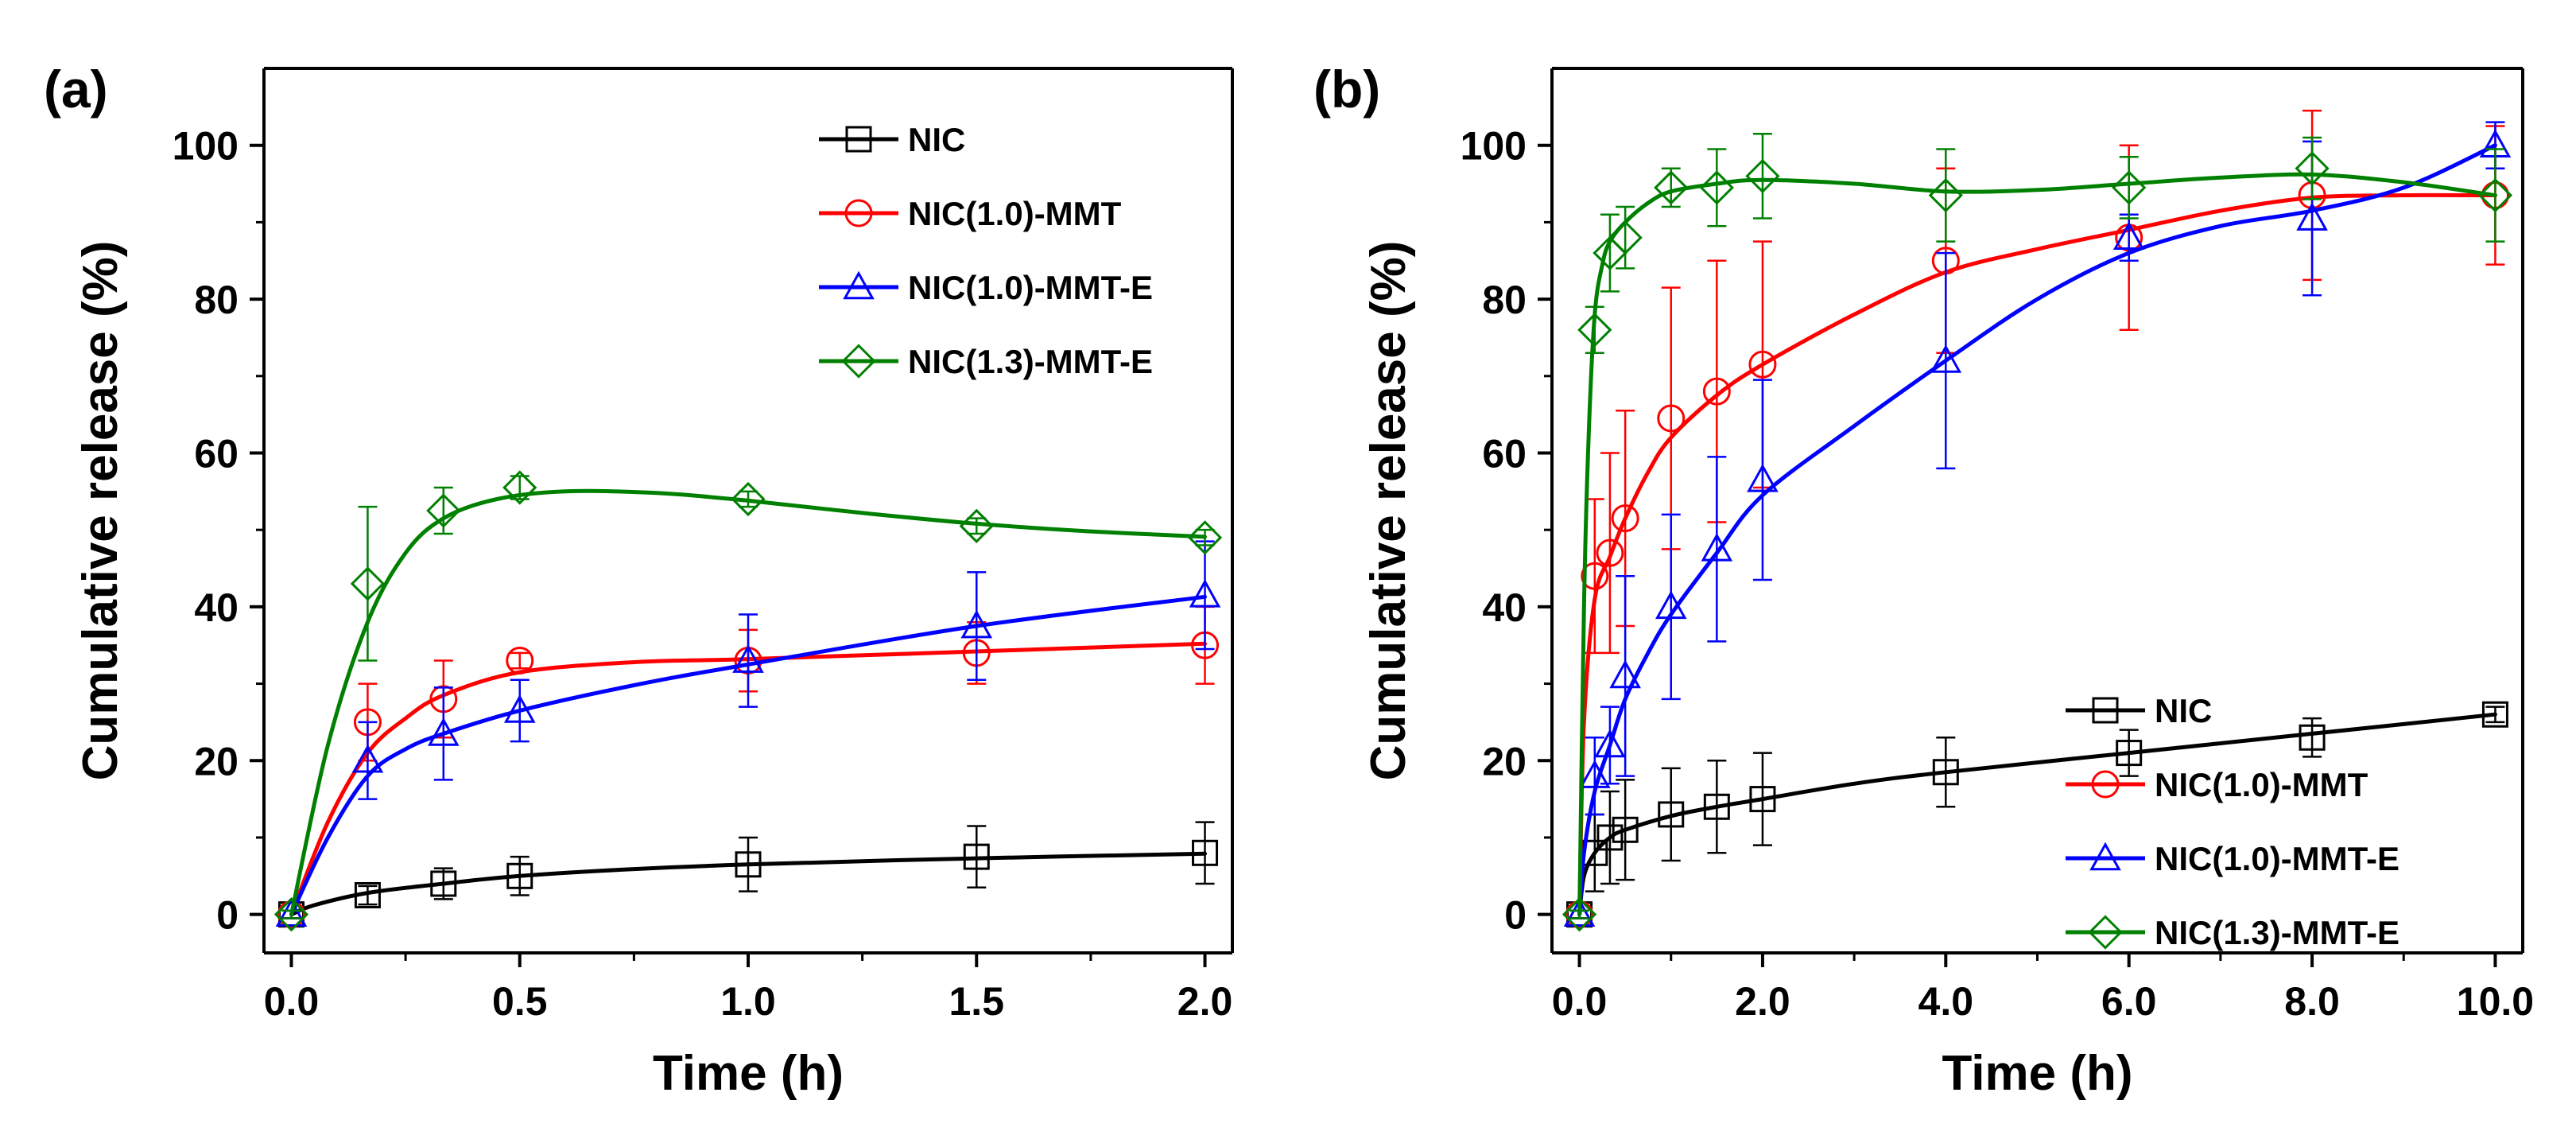 The width and height of the screenshot is (2576, 1143). Describe the element at coordinates (292, 1001) in the screenshot. I see `x-tick-label: 0.0` at that location.